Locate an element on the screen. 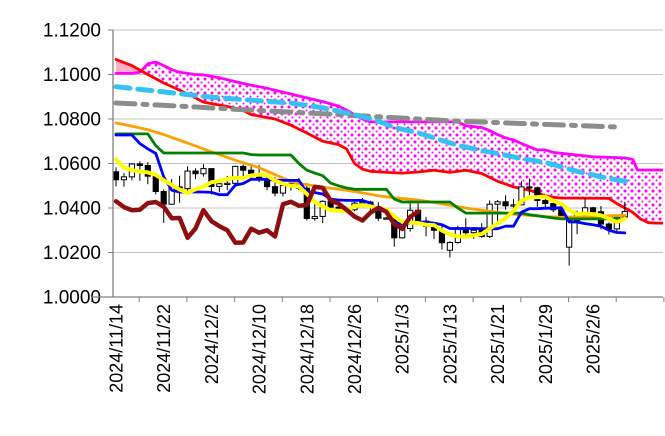  y-axis-label: 1.1000 is located at coordinates (72, 75).